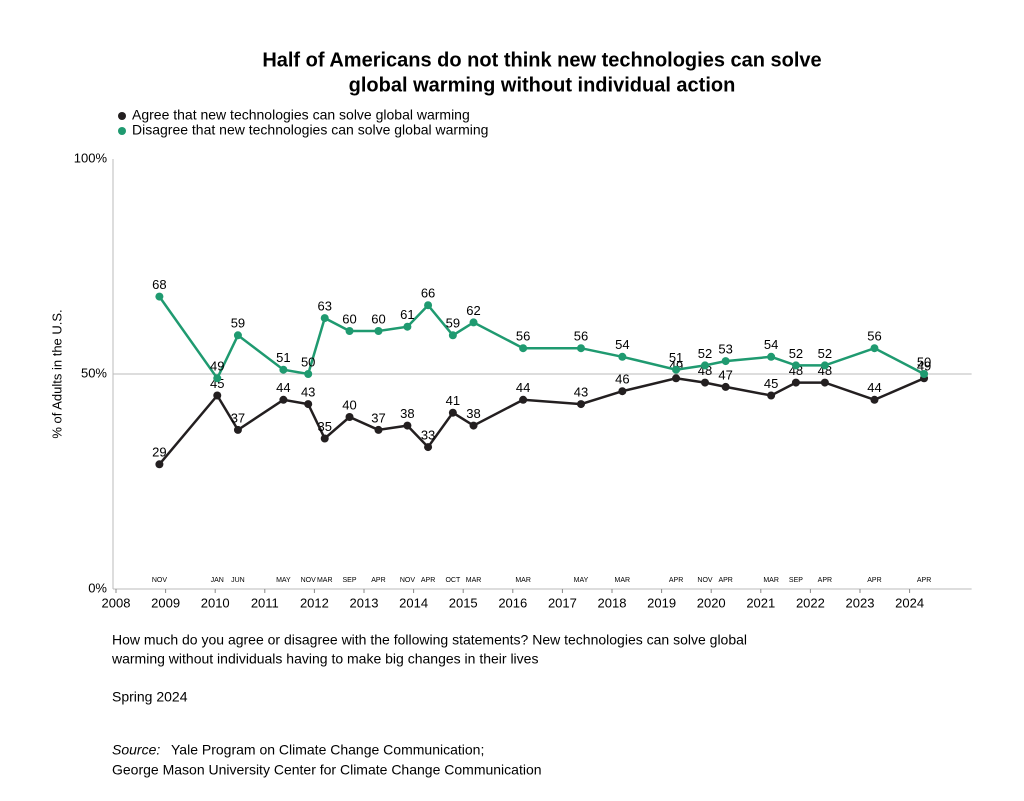 The height and width of the screenshot is (801, 1024). I want to click on data-label: 45, so click(771, 383).